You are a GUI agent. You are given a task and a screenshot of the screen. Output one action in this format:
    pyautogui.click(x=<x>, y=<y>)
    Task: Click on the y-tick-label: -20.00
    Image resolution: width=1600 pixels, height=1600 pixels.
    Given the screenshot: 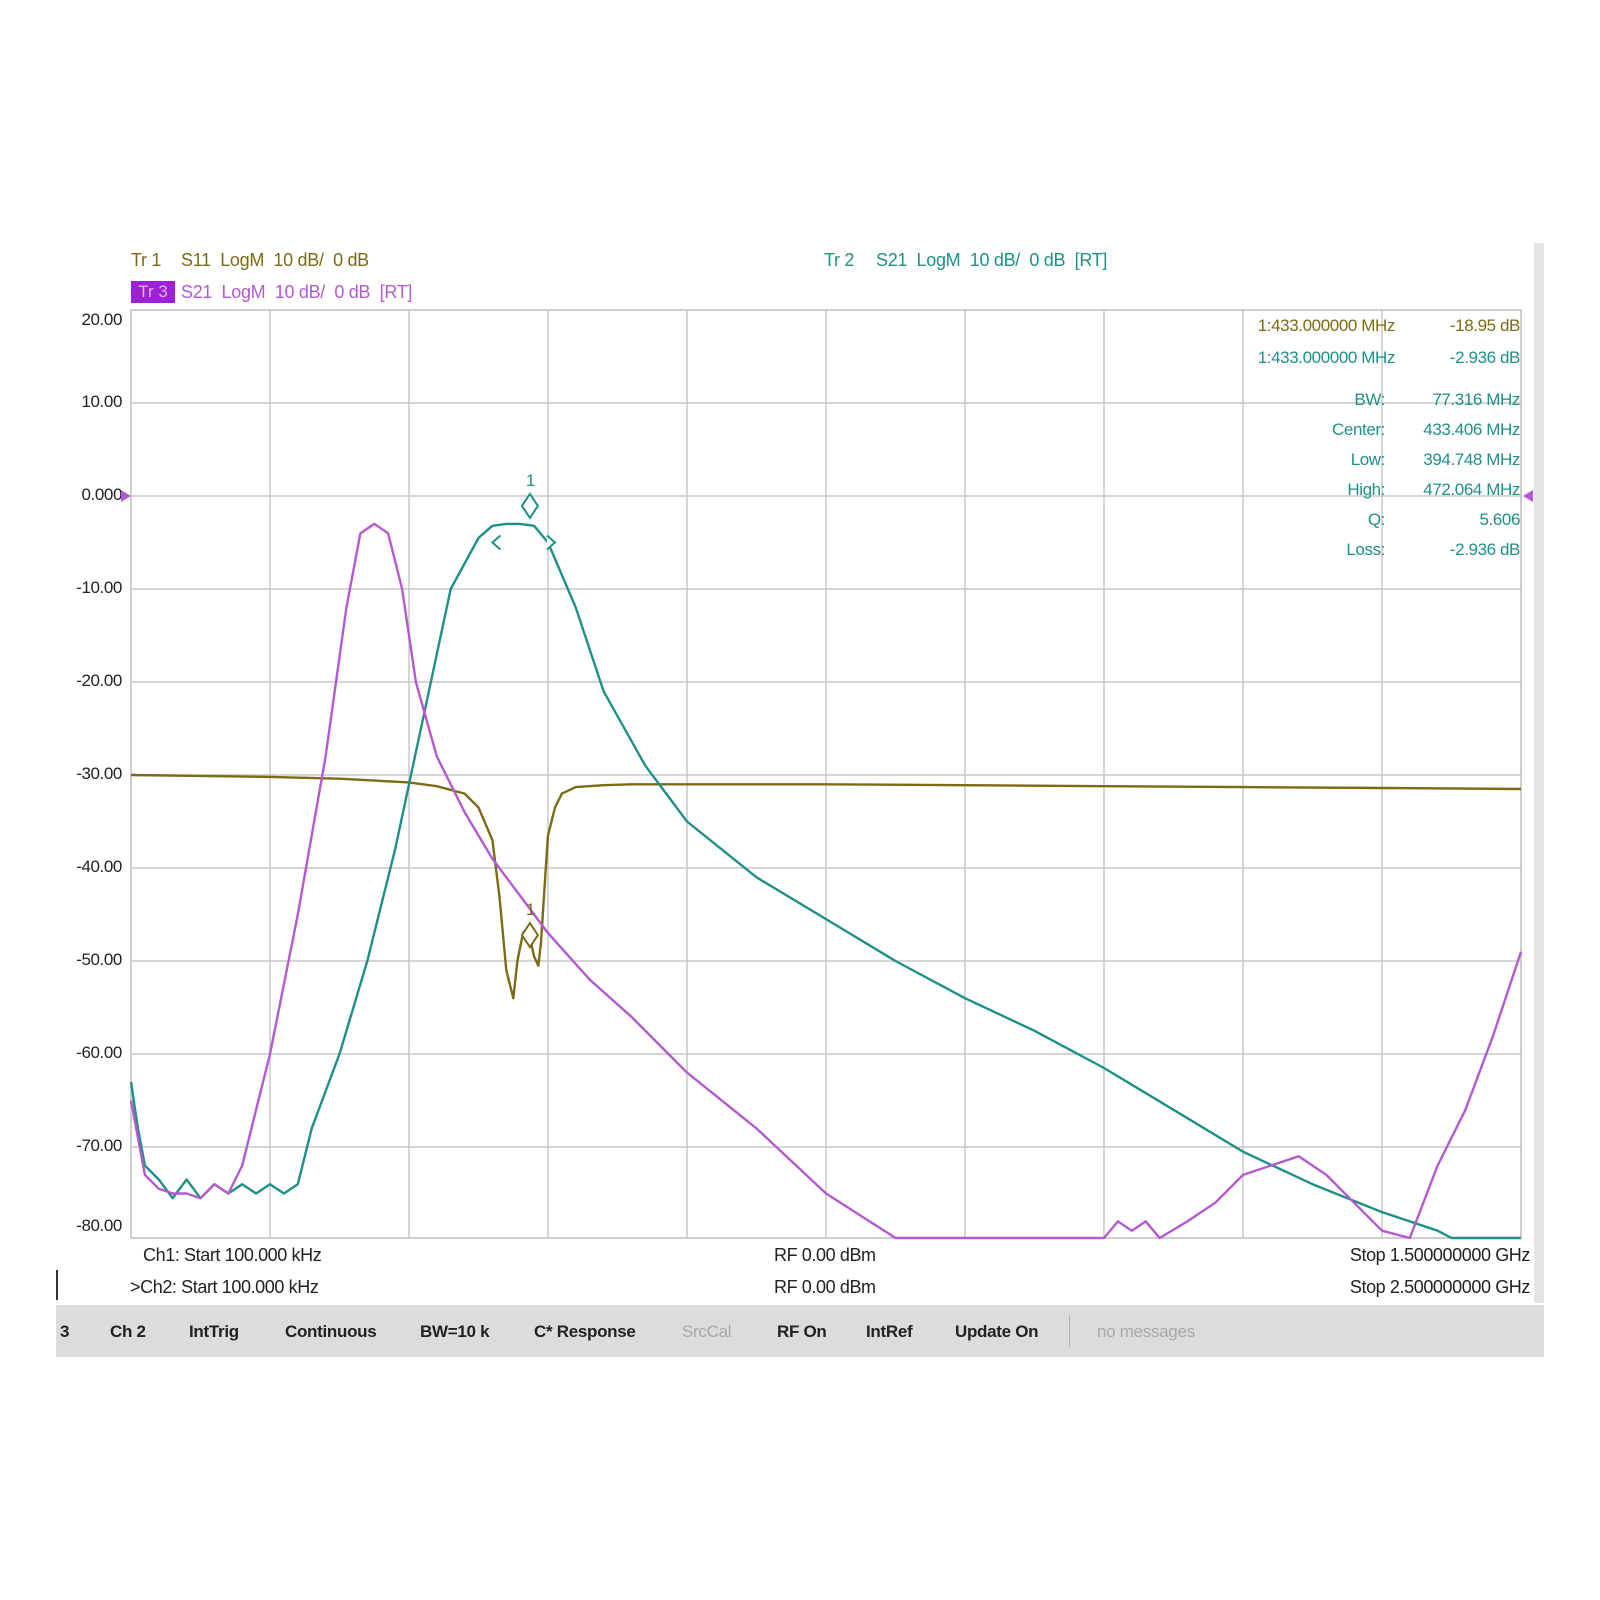 What is the action you would take?
    pyautogui.click(x=99, y=680)
    